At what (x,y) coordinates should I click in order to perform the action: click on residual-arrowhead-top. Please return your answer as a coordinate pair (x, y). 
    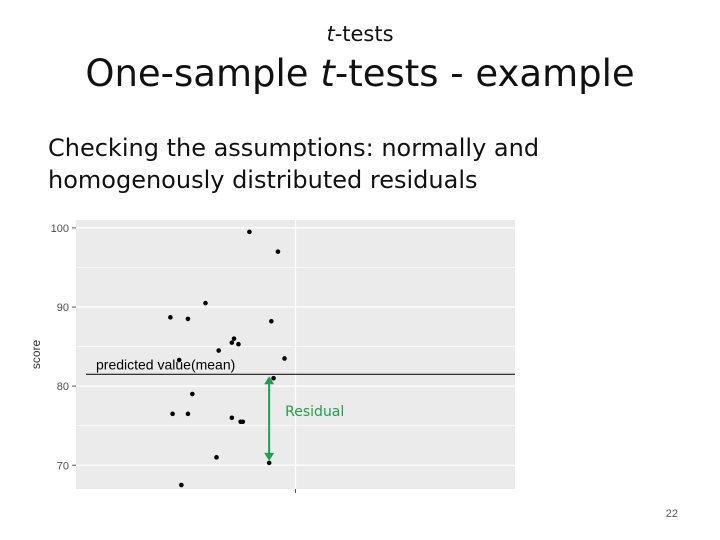
    Looking at the image, I should click on (269, 380).